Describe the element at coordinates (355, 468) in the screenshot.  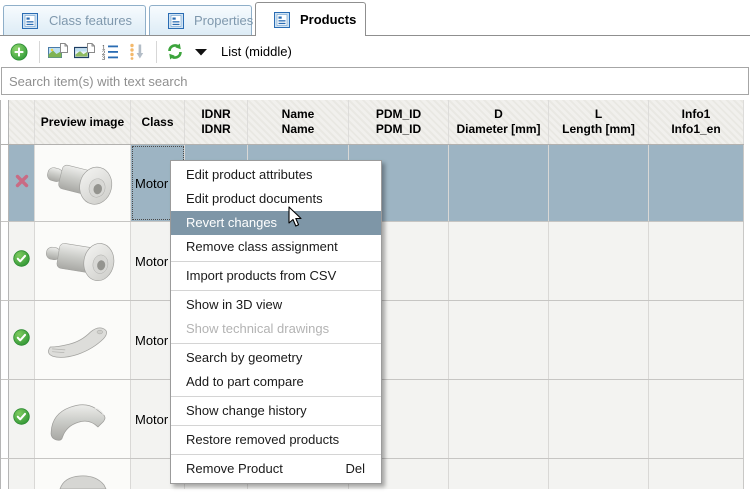
I see `menu-item-shortcut: Del` at that location.